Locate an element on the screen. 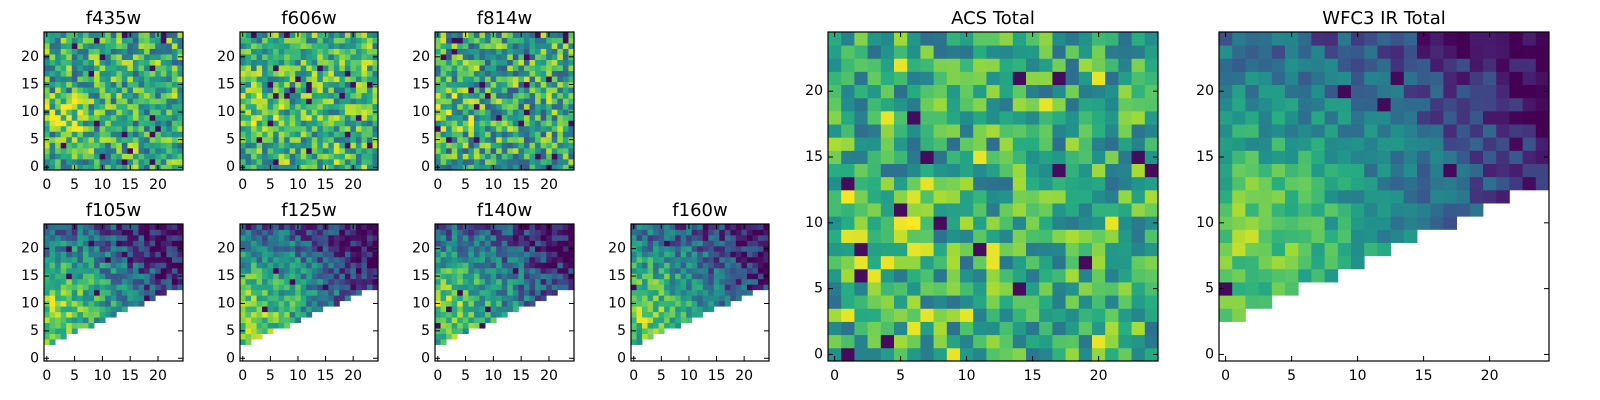 The image size is (1600, 400). panel-title: WFC3 IR Total is located at coordinates (1383, 18).